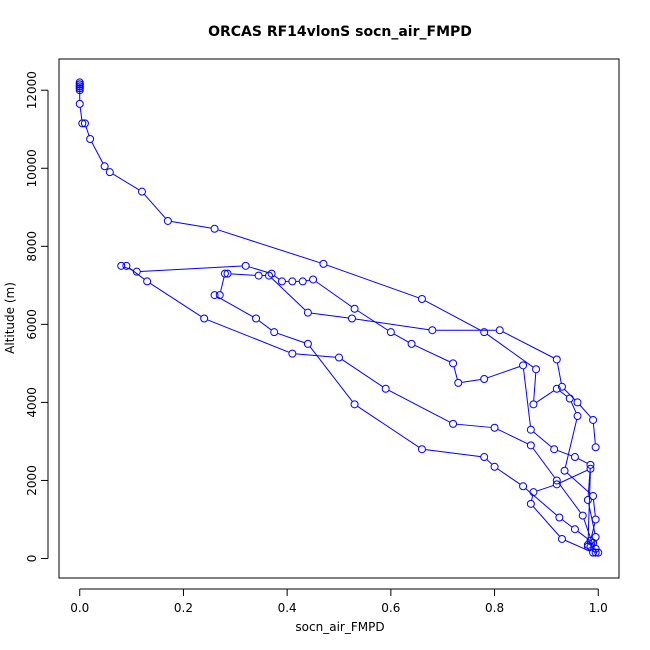 Image resolution: width=650 pixels, height=650 pixels. What do you see at coordinates (32, 559) in the screenshot?
I see `y-tick-label: 0` at bounding box center [32, 559].